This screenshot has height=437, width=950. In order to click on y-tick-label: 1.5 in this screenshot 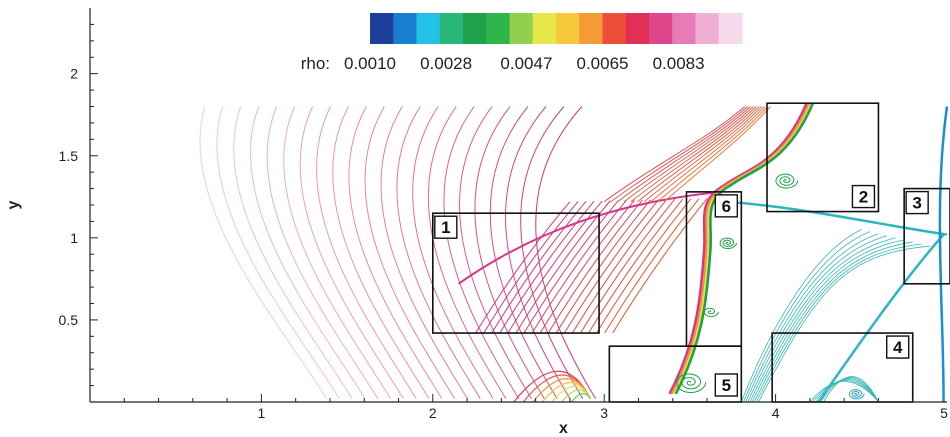, I will do `click(69, 156)`.